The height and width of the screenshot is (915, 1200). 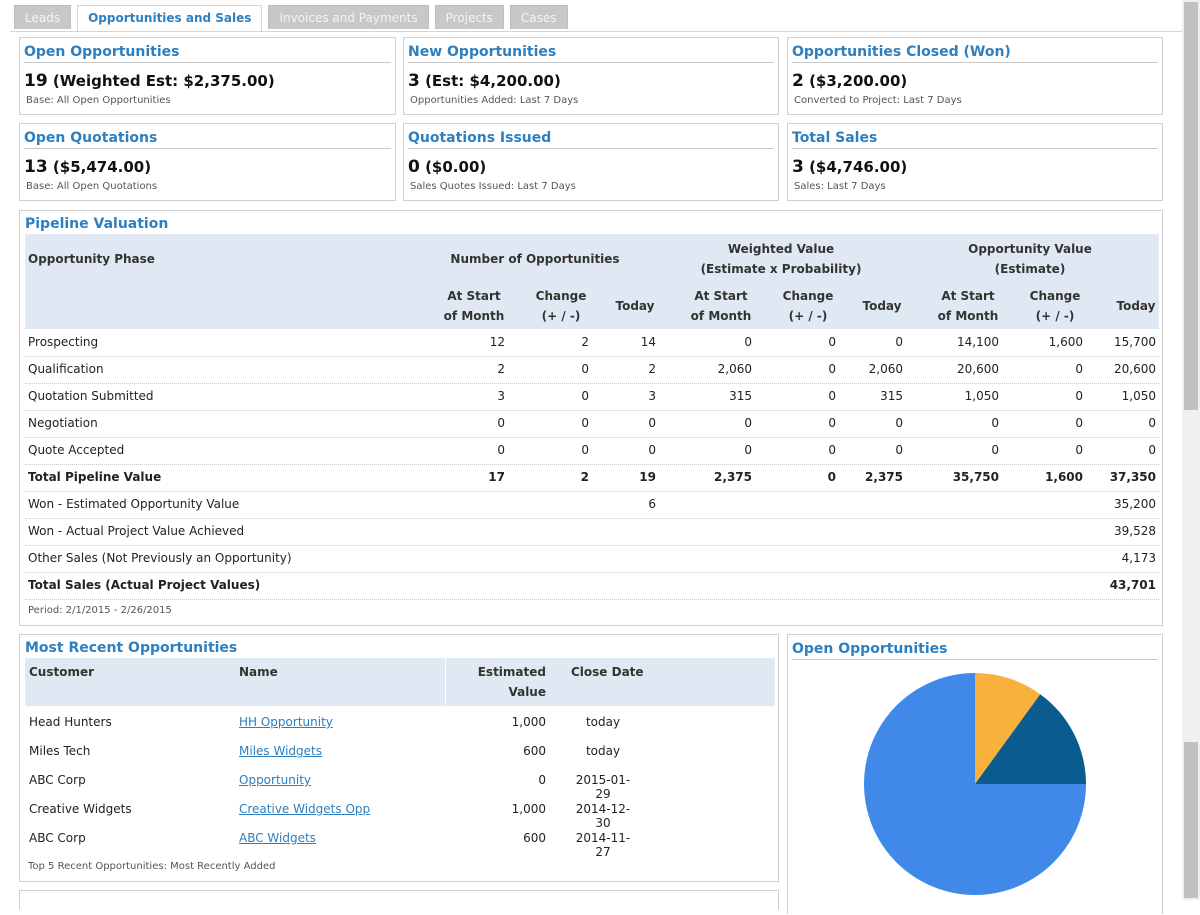 I want to click on col-number-change: Change (+ / -), so click(x=561, y=306).